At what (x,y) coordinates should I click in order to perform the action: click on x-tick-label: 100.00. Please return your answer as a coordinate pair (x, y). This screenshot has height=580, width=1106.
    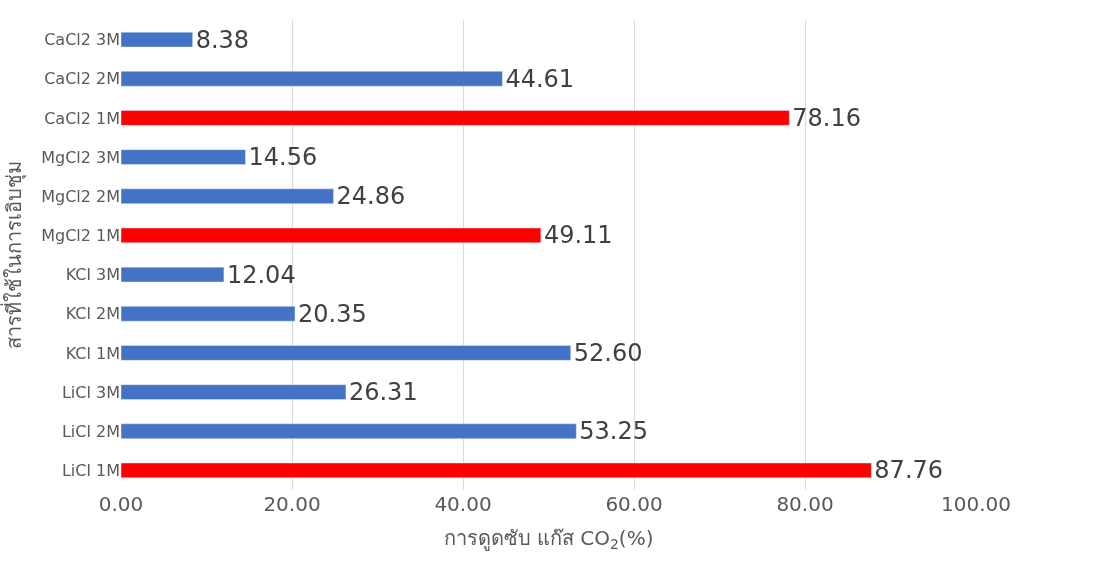
    Looking at the image, I should click on (976, 504).